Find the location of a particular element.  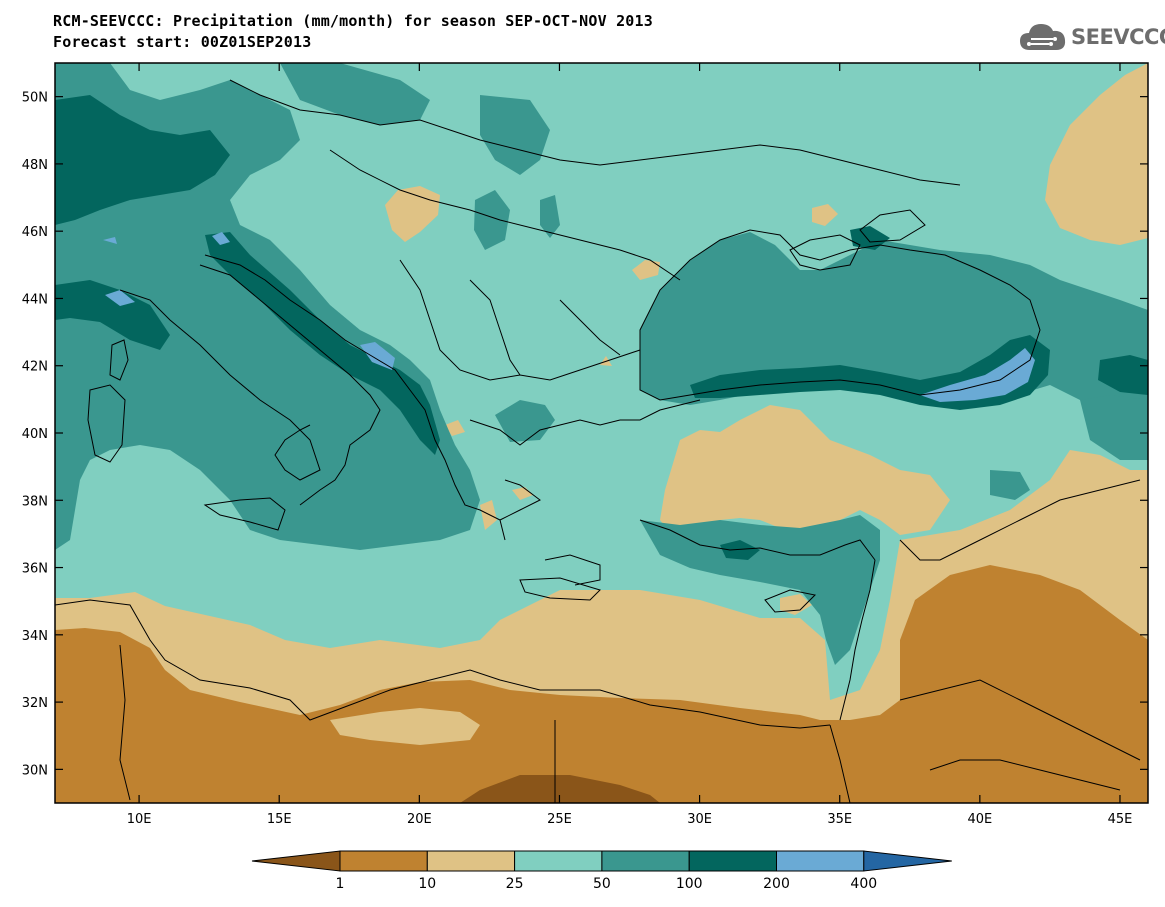

wet-zone-eastern-med is located at coordinates (760, 590).